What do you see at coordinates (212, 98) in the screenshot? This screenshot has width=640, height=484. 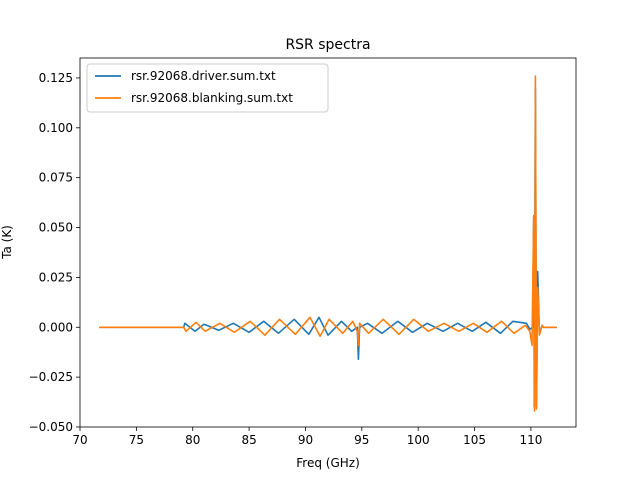 I see `legend-label-2: rsr.92068.blanking.sum.txt` at bounding box center [212, 98].